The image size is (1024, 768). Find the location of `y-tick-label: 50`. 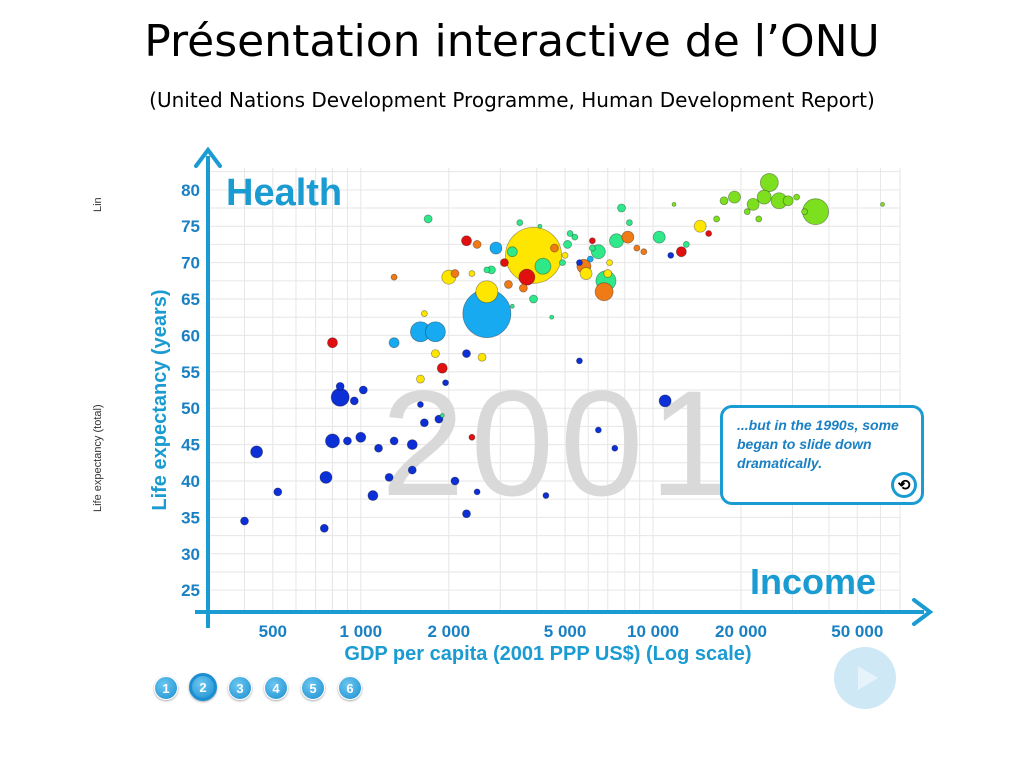

y-tick-label: 50 is located at coordinates (190, 408).